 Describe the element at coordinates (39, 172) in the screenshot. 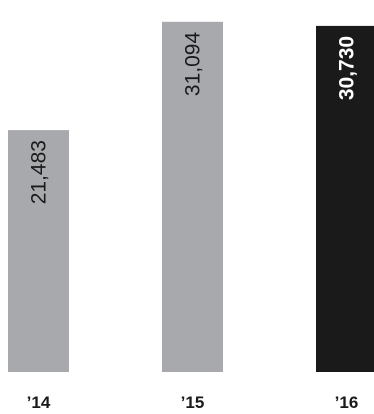

I see `bar-value-label-0: 21,483` at that location.